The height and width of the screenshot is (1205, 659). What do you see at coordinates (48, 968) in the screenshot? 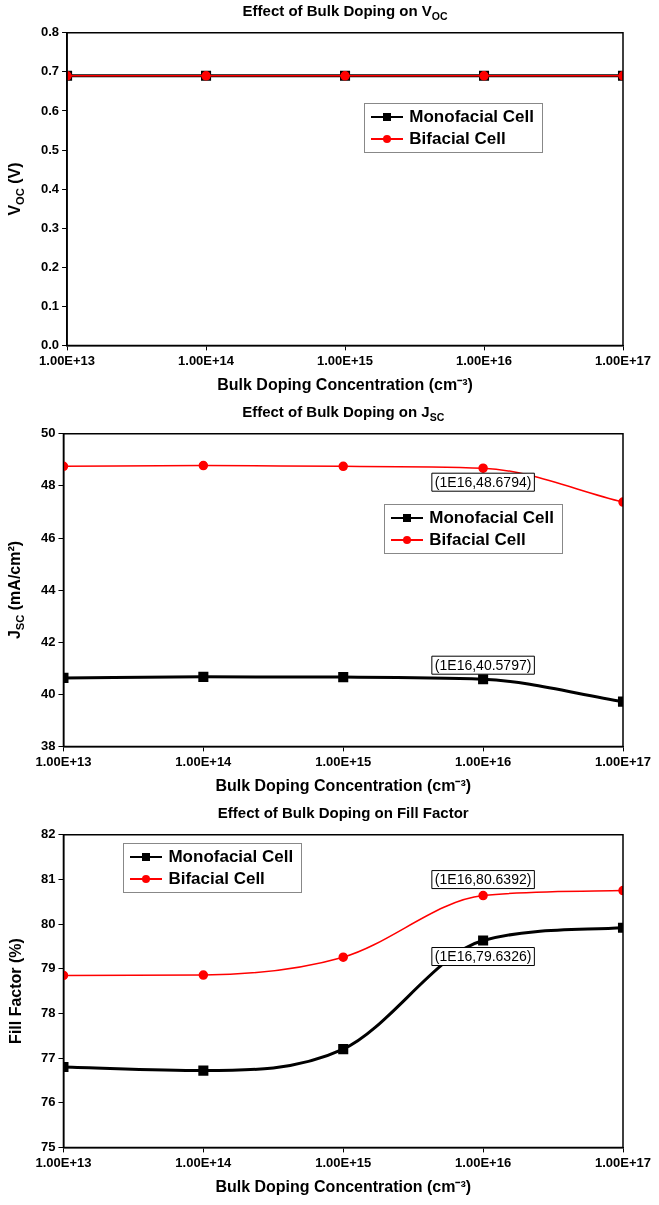
I see `y-tick-label: 79` at bounding box center [48, 968].